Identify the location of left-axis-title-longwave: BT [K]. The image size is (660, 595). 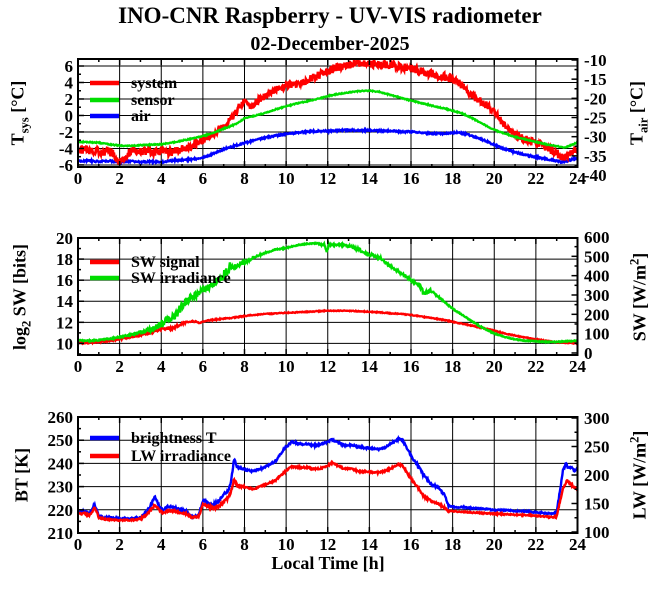
(21, 475).